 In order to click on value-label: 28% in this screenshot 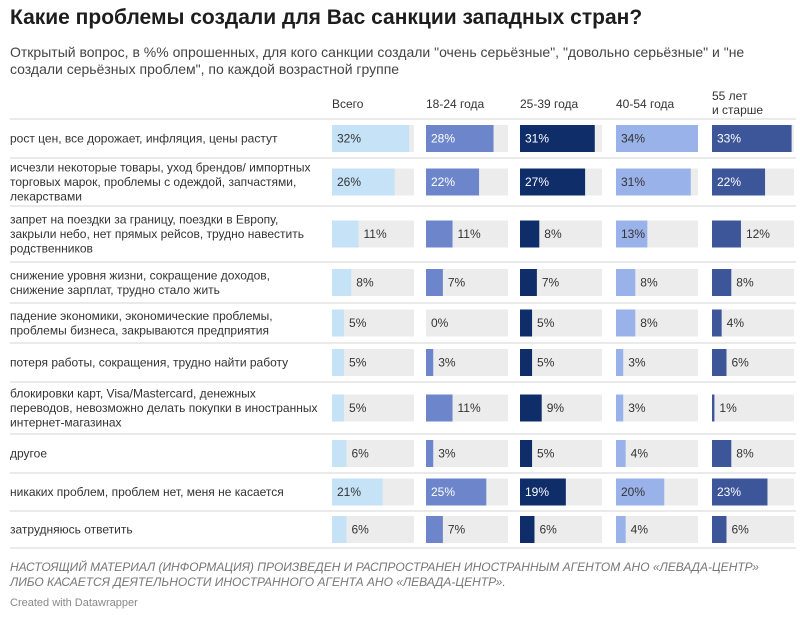, I will do `click(443, 139)`.